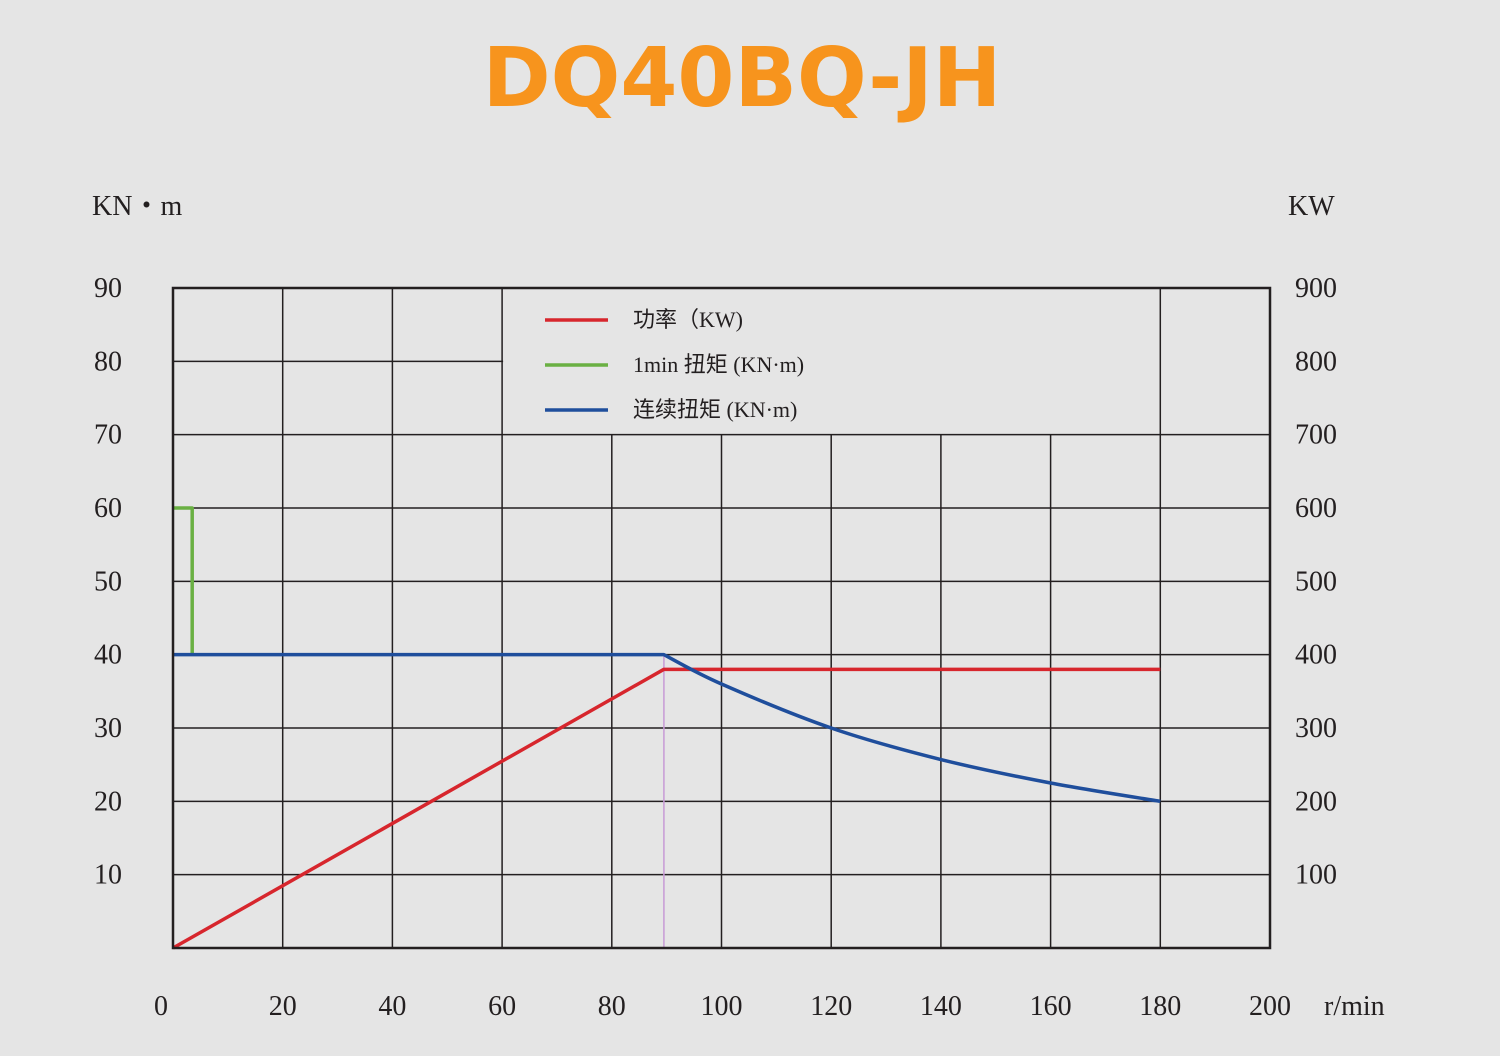 The image size is (1500, 1056). Describe the element at coordinates (283, 1006) in the screenshot. I see `x-tick-label: 20` at that location.